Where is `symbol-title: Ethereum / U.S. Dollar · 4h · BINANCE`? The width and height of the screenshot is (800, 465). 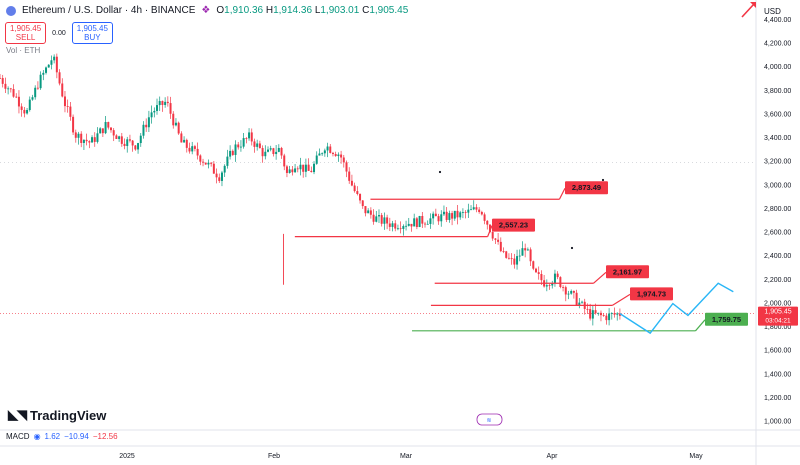 symbol-title: Ethereum / U.S. Dollar · 4h · BINANCE is located at coordinates (109, 10).